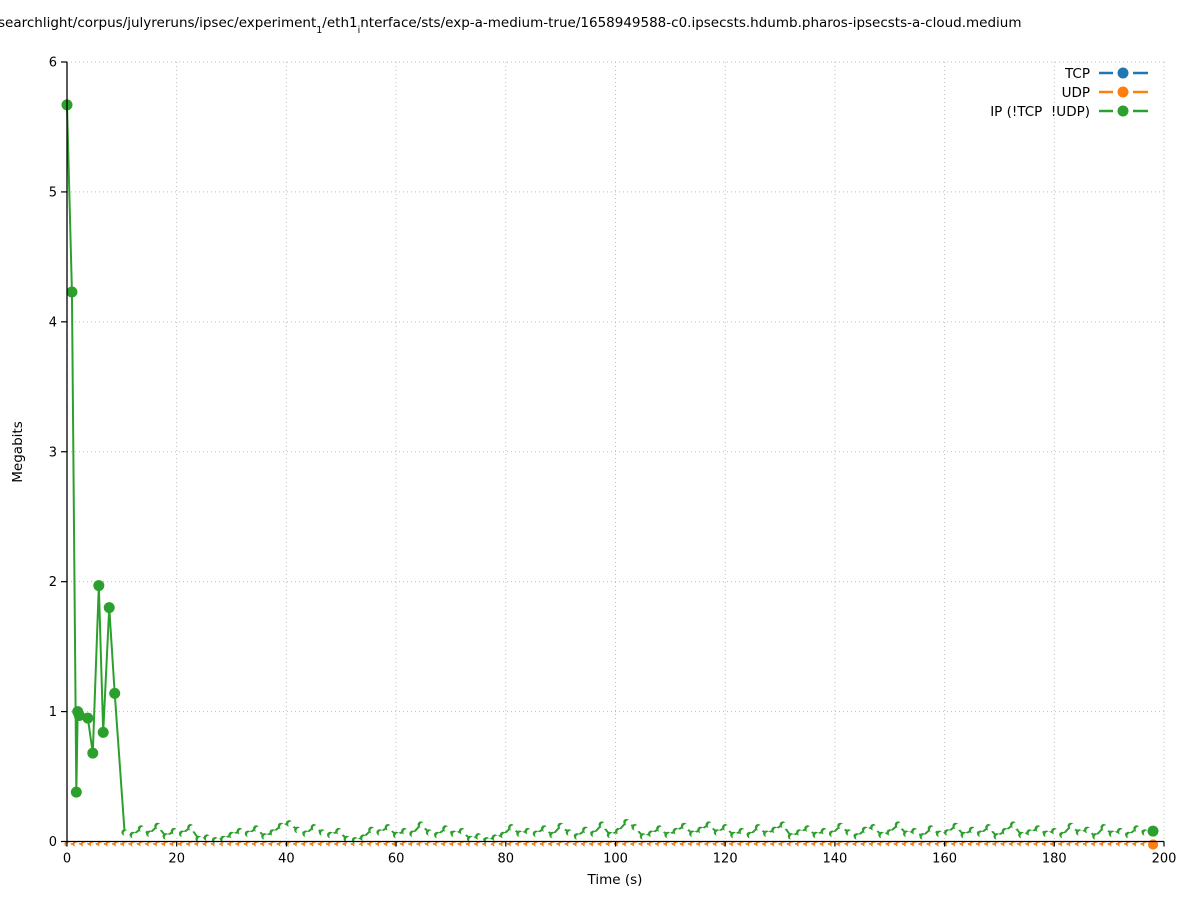 This screenshot has height=900, width=1197. What do you see at coordinates (53, 322) in the screenshot?
I see `y-tick-label: 4` at bounding box center [53, 322].